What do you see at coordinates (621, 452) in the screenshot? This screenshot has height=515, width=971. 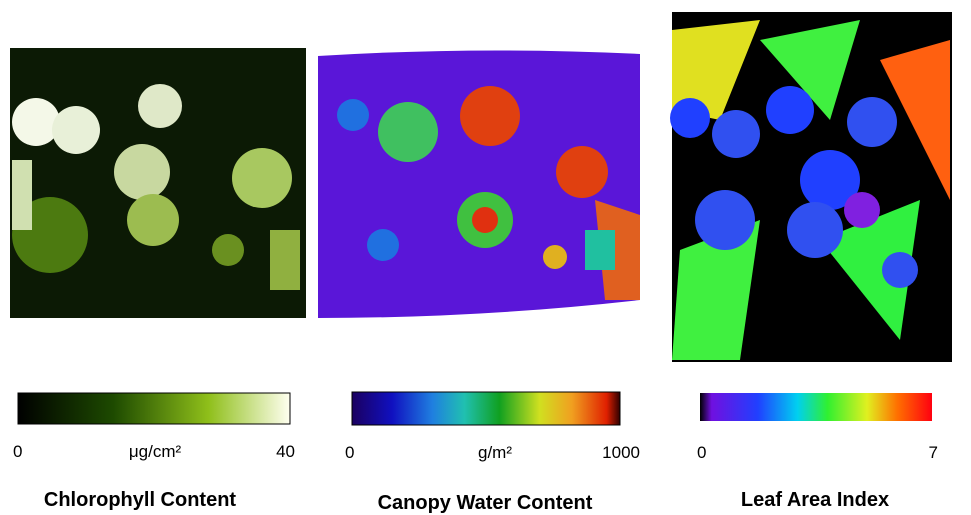 I see `scale-max: 1000` at bounding box center [621, 452].